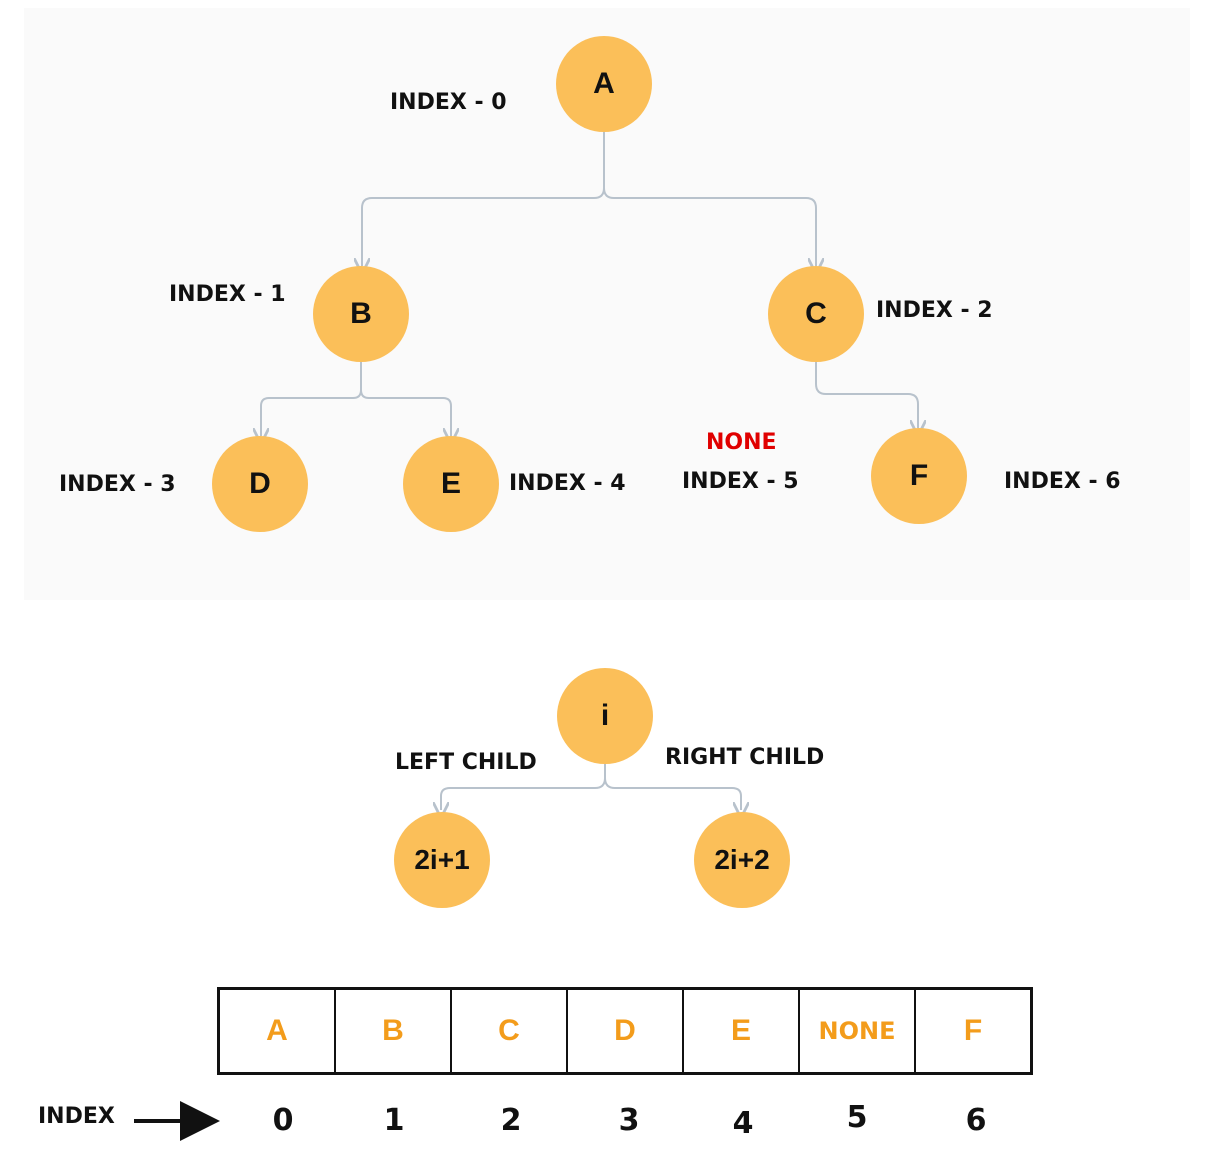  Describe the element at coordinates (117, 484) in the screenshot. I see `index-label-d: INDEX - 3` at that location.